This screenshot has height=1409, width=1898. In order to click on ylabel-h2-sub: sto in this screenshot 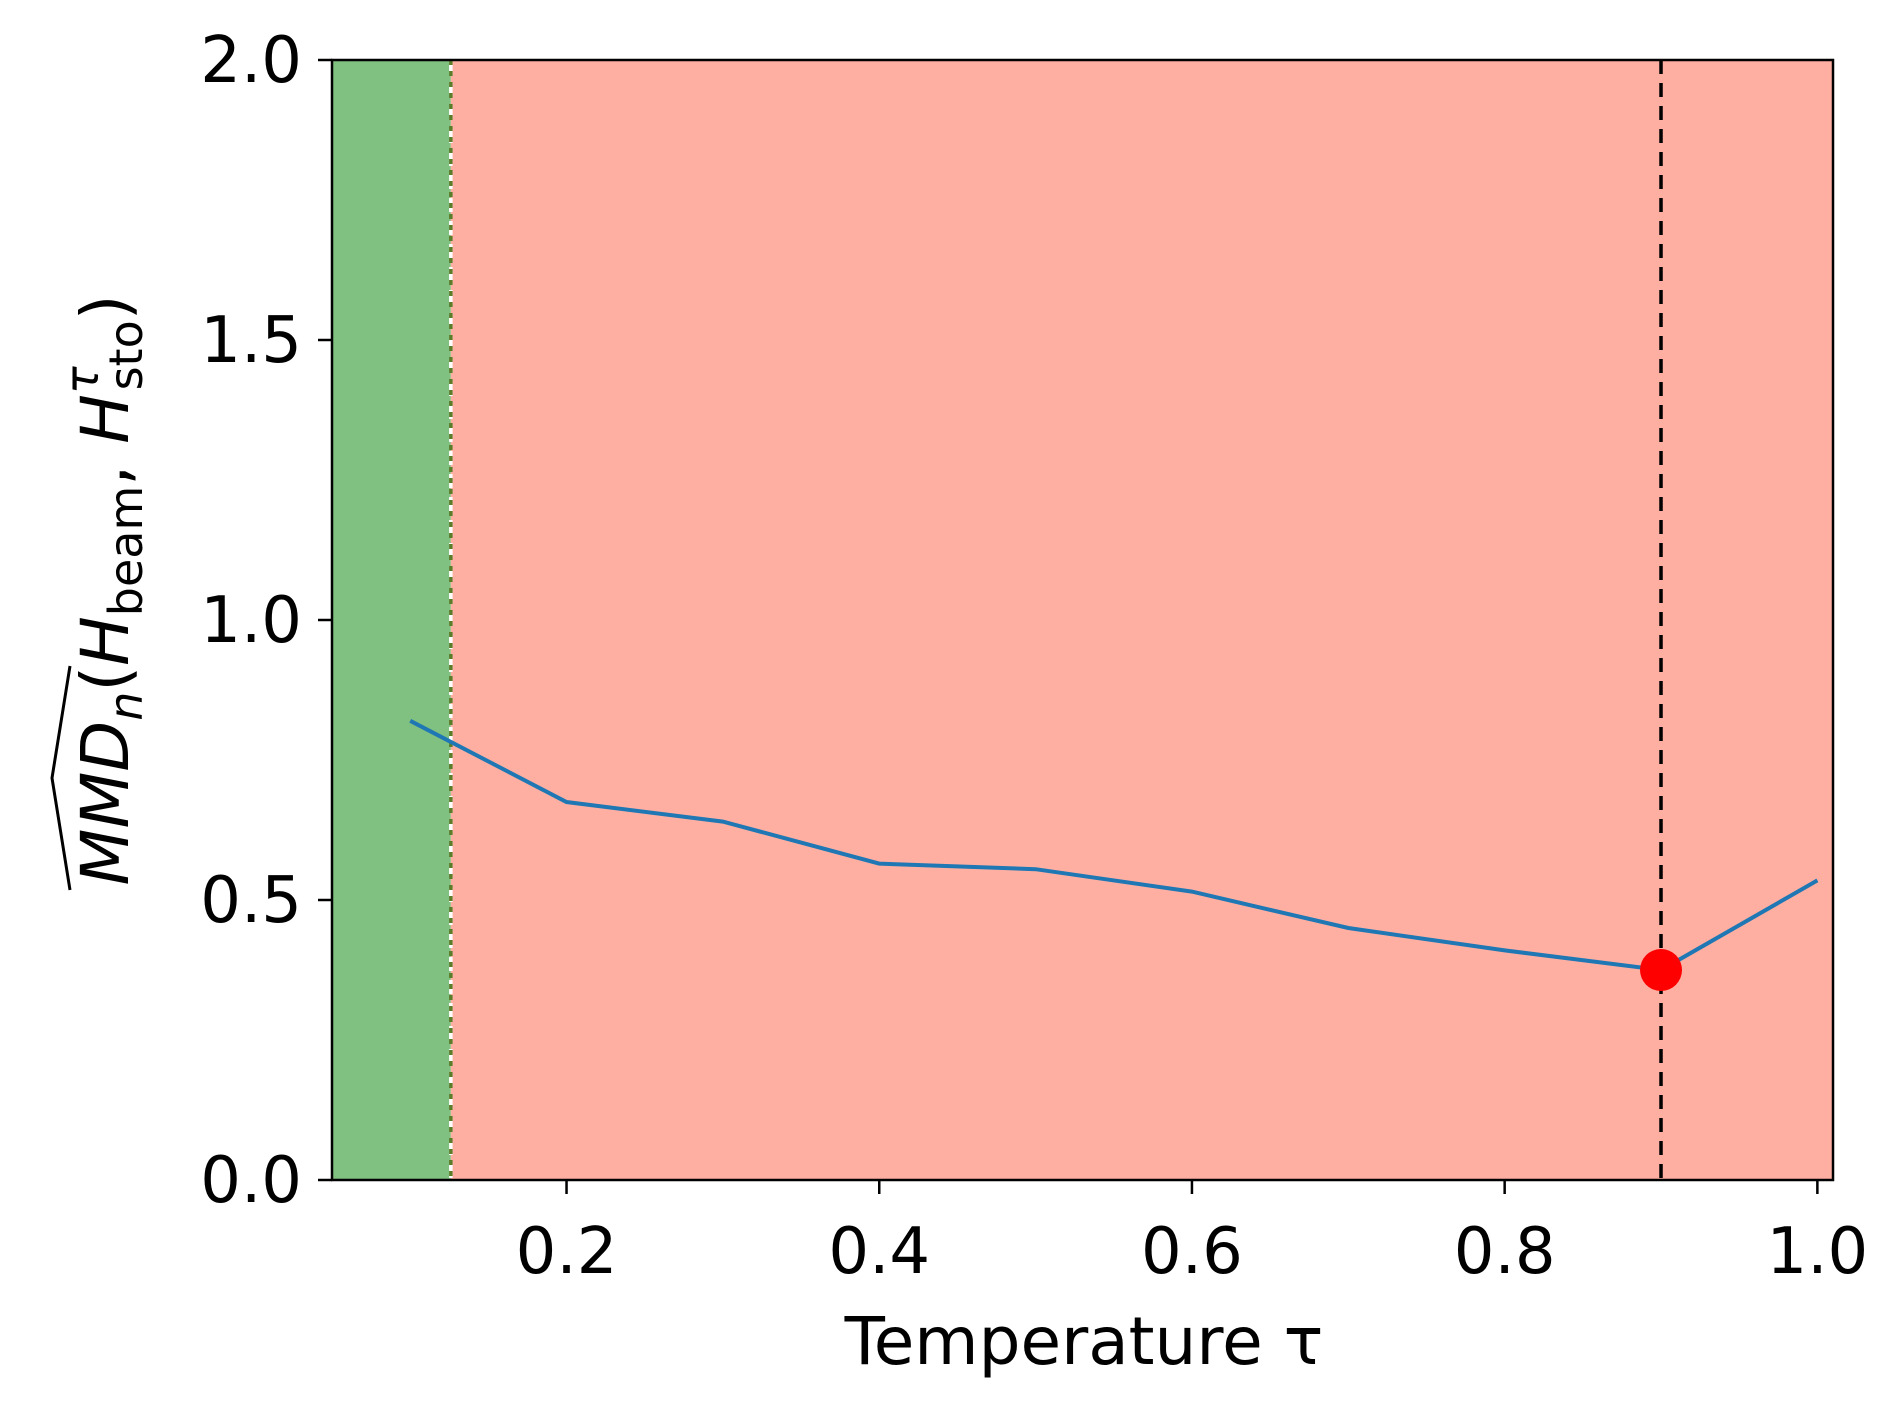, I will do `click(126, 355)`.